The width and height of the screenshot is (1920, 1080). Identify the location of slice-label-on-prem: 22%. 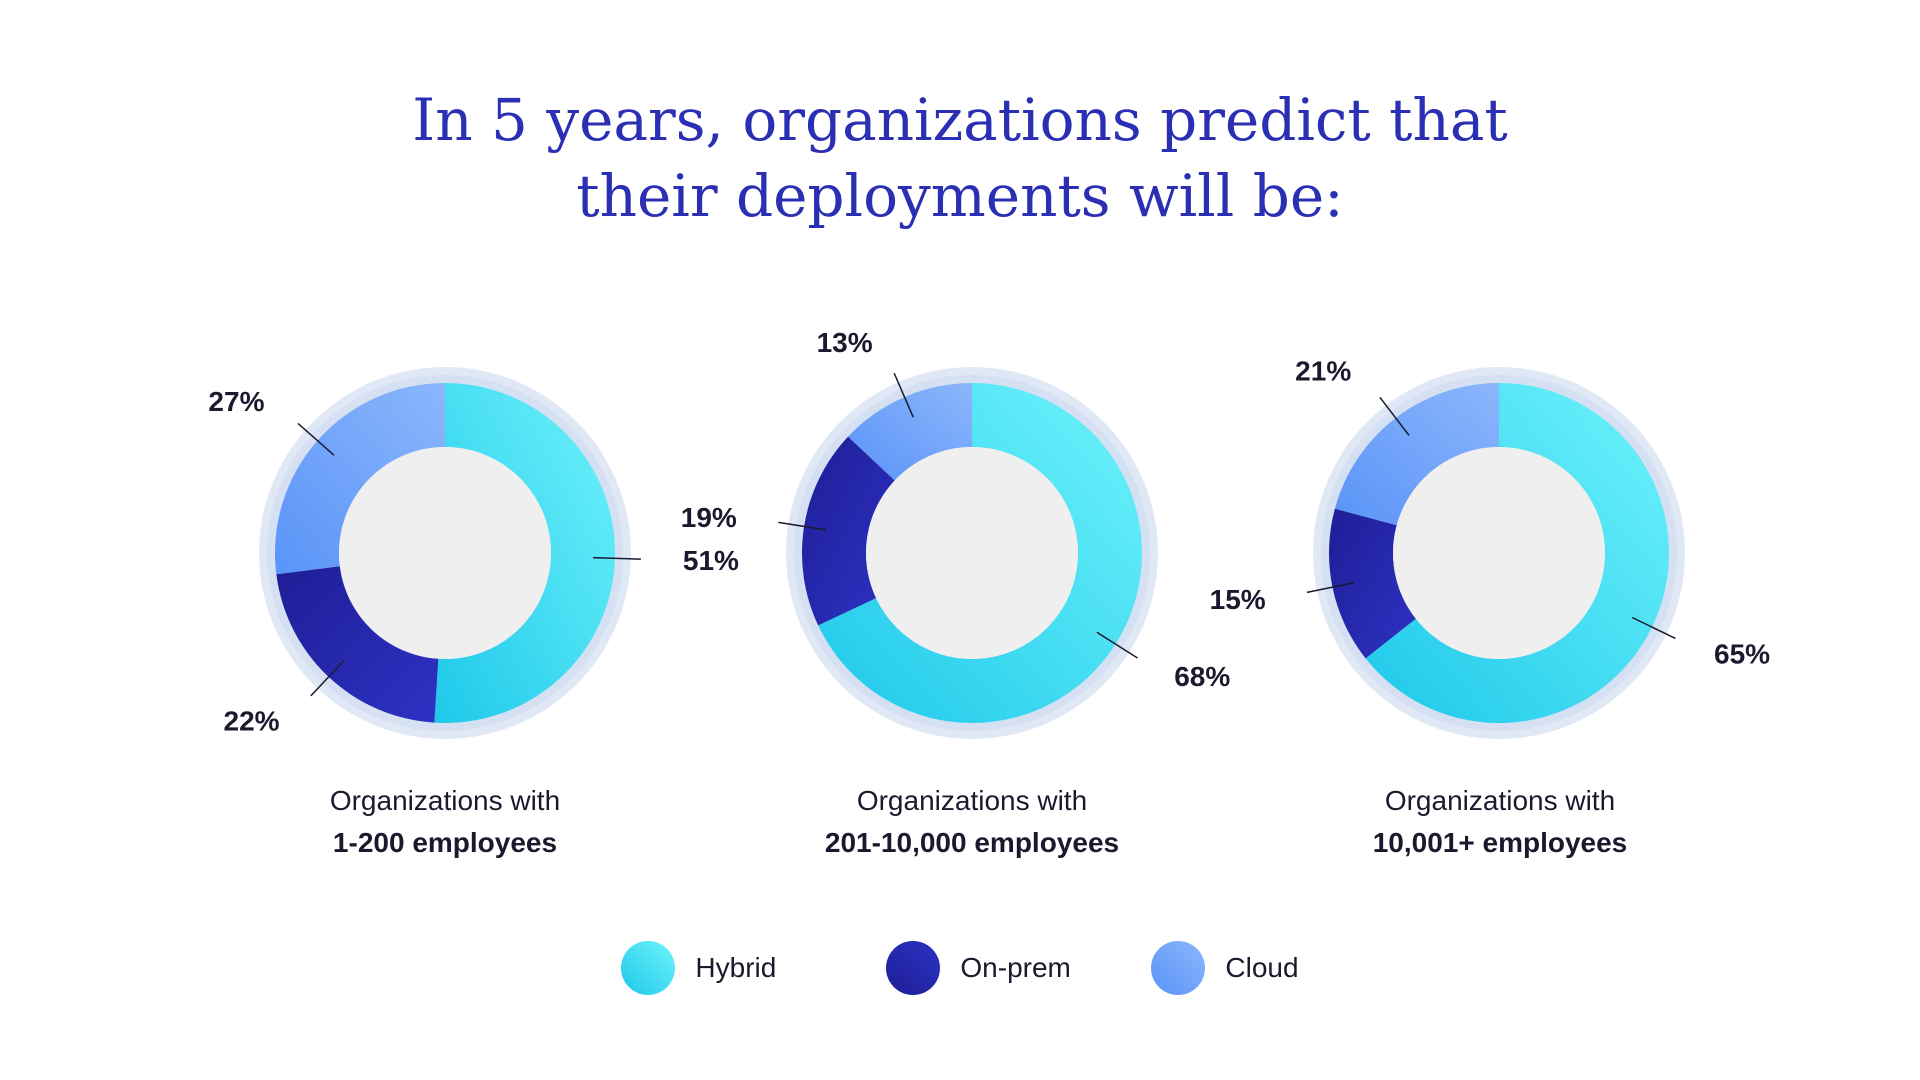
(252, 721).